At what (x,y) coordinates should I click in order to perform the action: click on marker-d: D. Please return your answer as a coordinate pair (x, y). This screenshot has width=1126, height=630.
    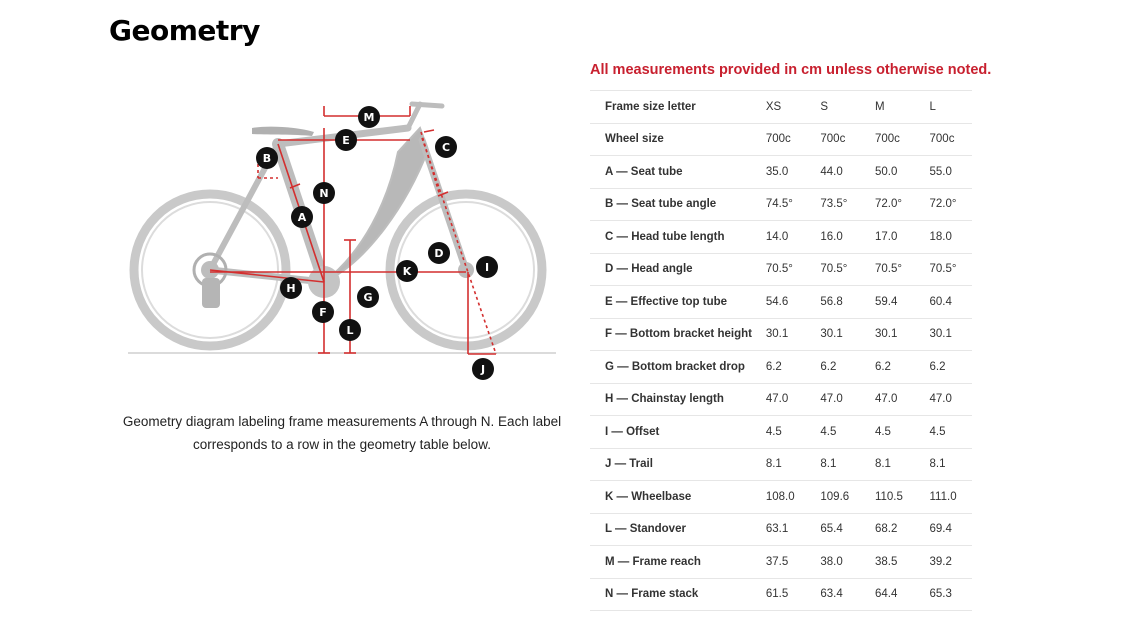
    Looking at the image, I should click on (439, 253).